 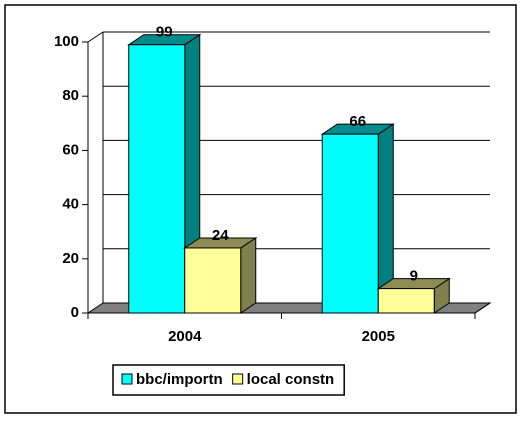 I want to click on x-tick-label: 2004, so click(x=185, y=336).